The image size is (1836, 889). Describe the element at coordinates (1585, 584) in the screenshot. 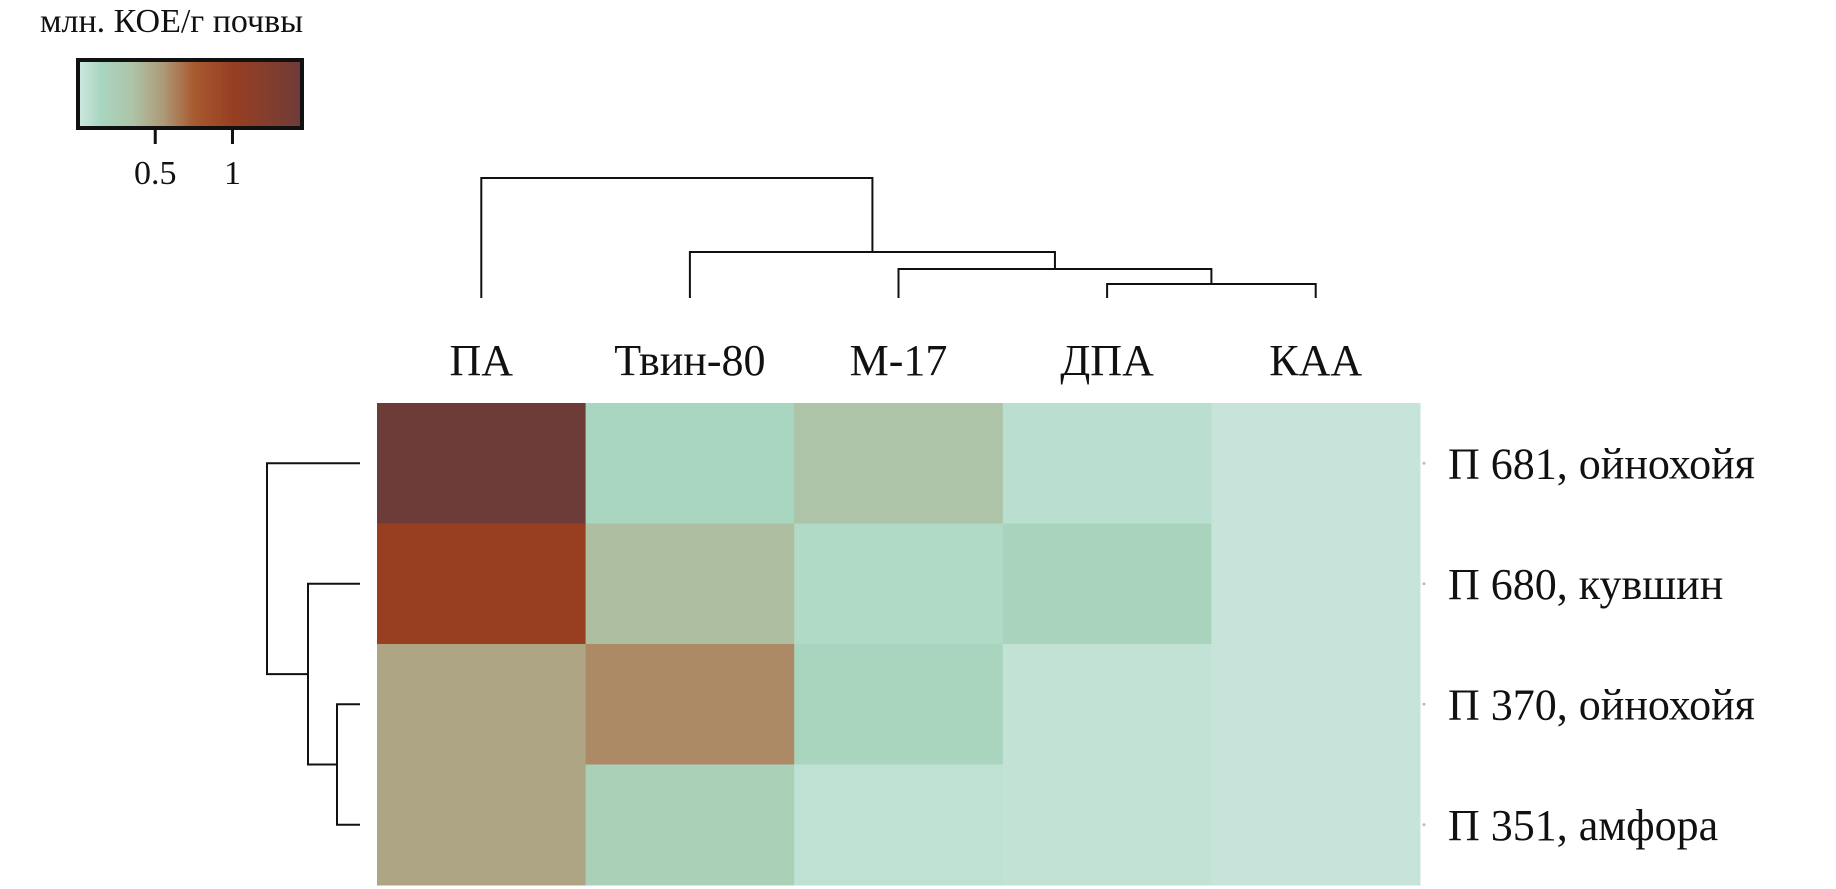

I see `row-label: П 680, кувшин` at that location.